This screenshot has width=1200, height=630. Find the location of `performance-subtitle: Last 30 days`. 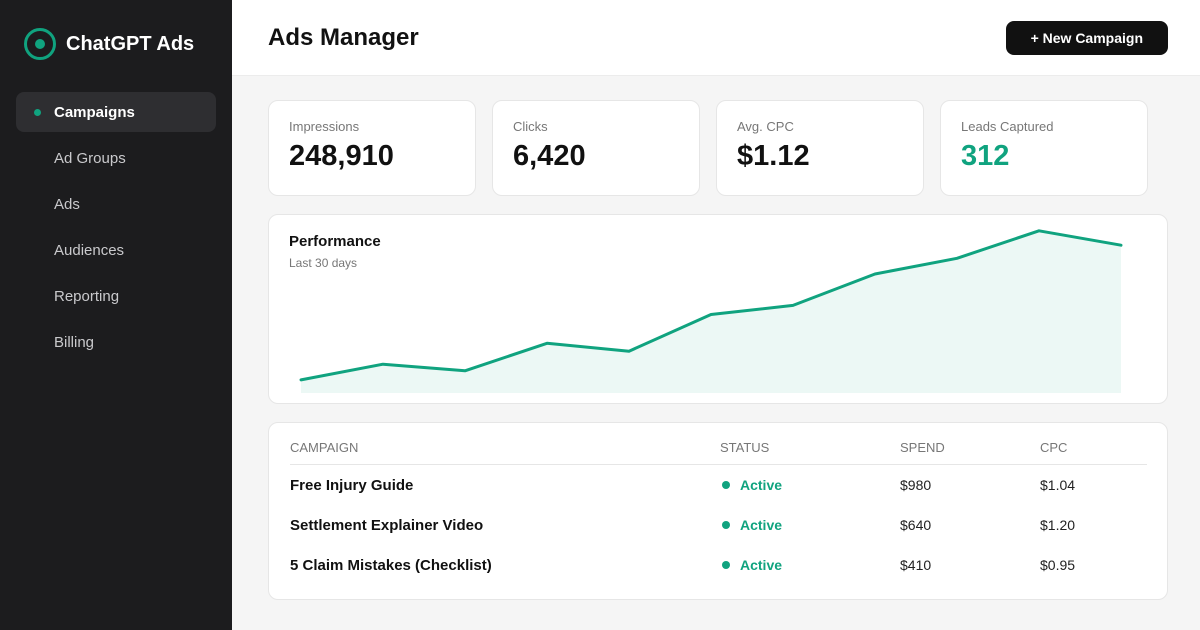

performance-subtitle: Last 30 days is located at coordinates (323, 263).